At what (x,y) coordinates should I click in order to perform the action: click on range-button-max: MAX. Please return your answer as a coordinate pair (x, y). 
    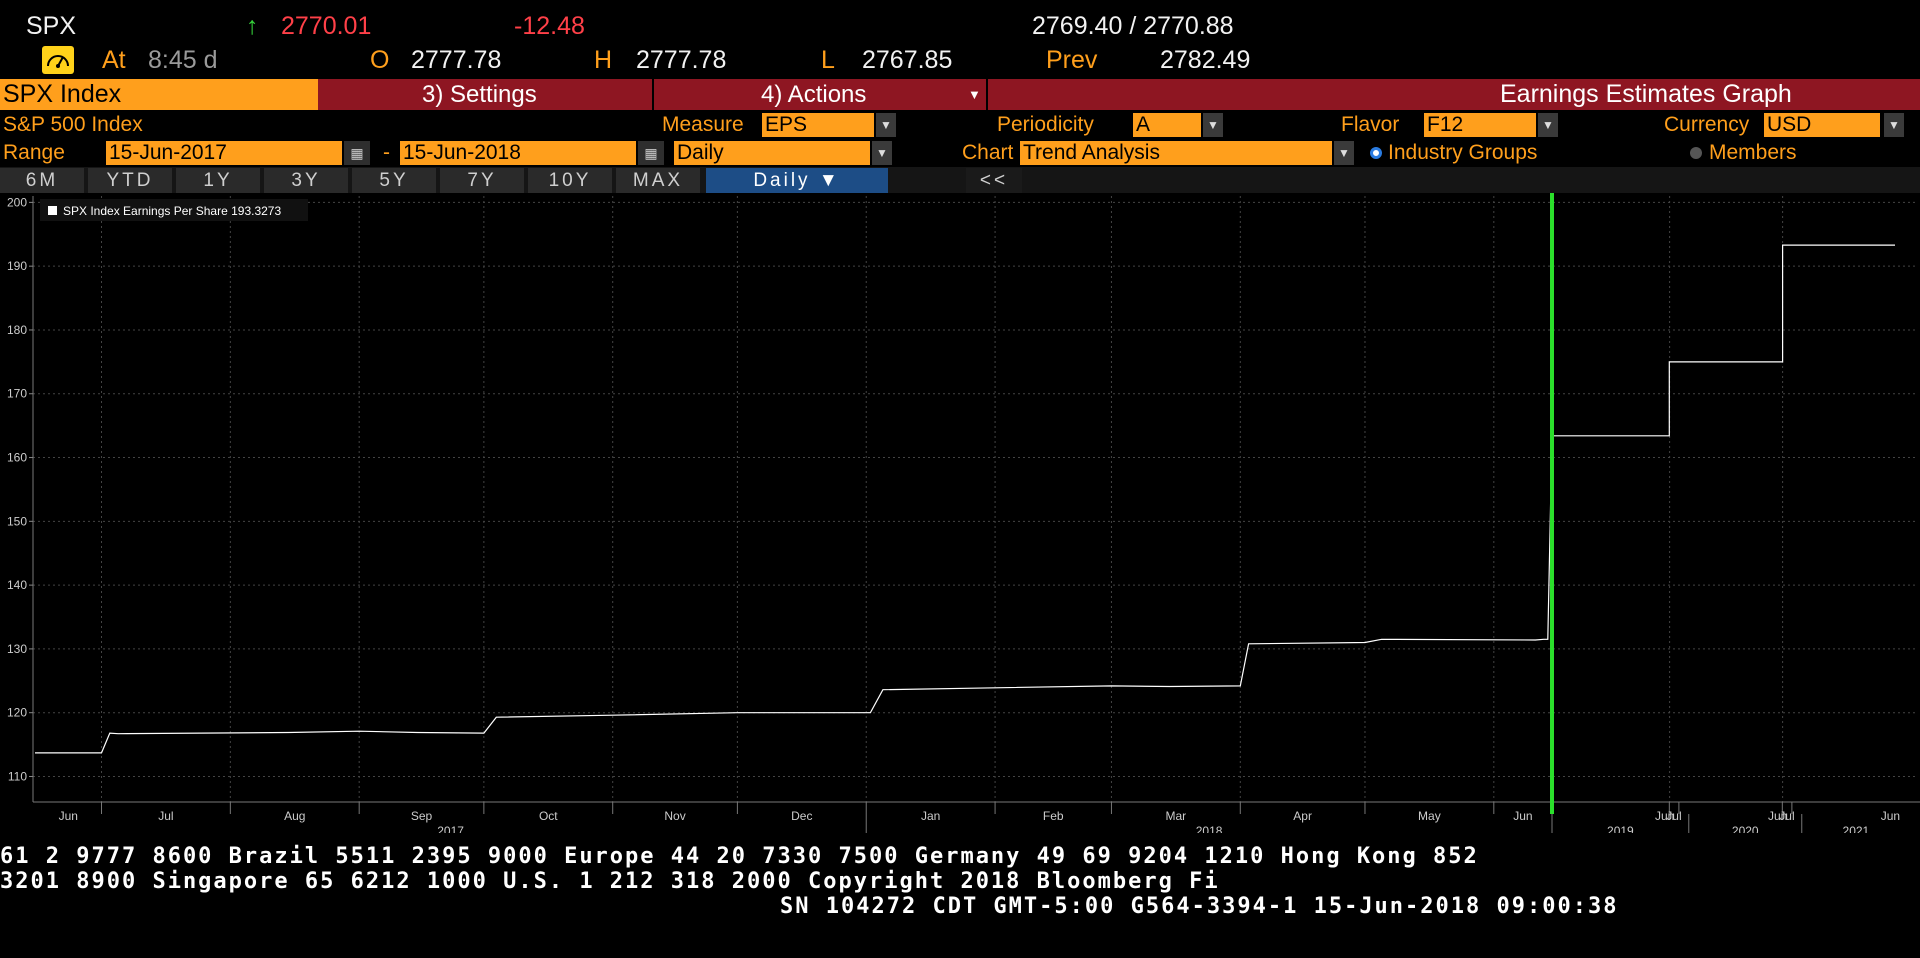
    Looking at the image, I should click on (658, 180).